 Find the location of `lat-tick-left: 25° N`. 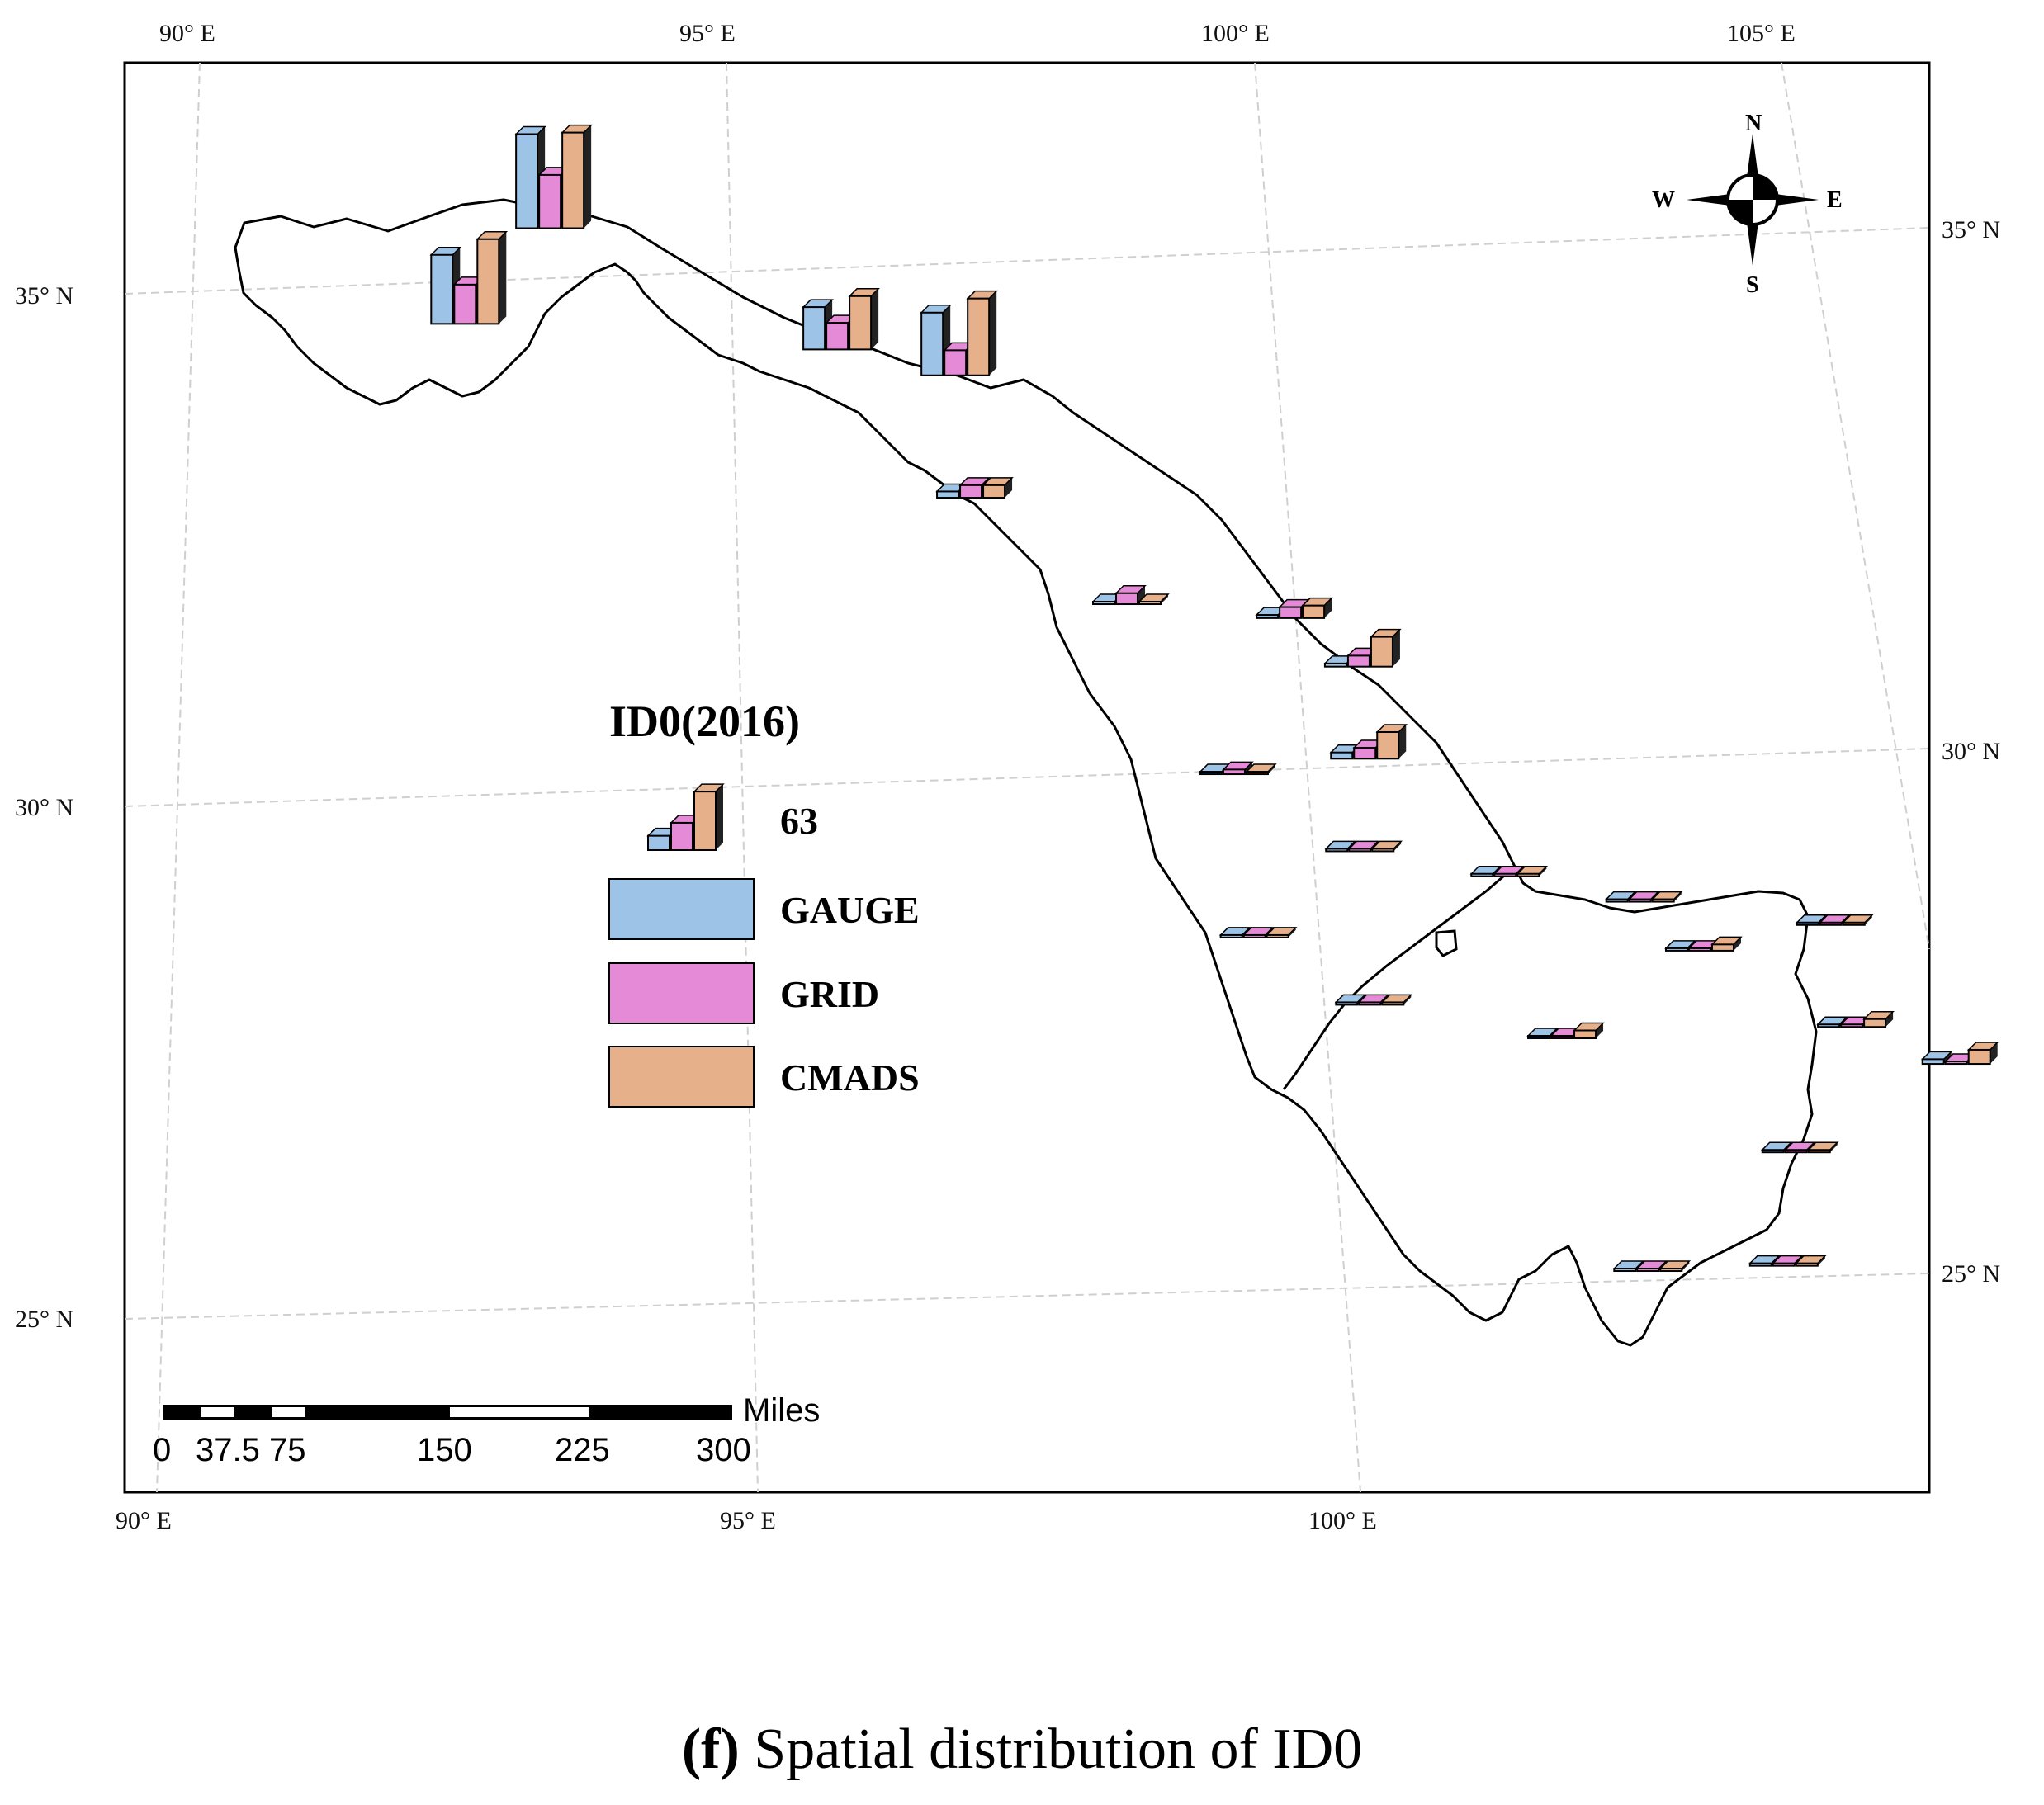

lat-tick-left: 25° N is located at coordinates (44, 1319).